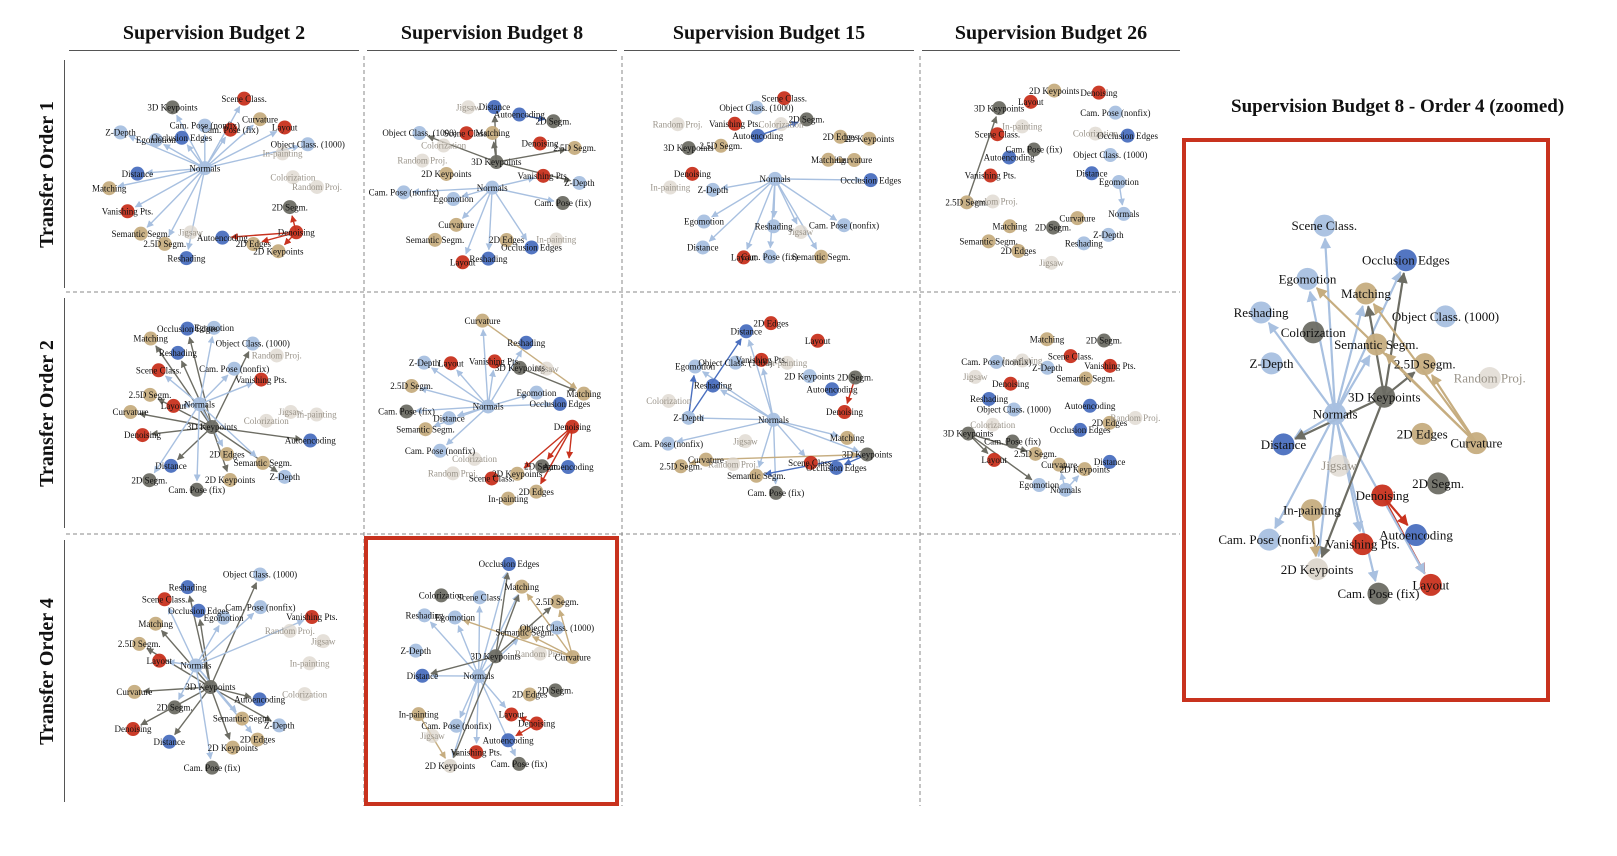 Image resolution: width=1617 pixels, height=856 pixels. Describe the element at coordinates (492, 33) in the screenshot. I see `column-title-budget-8: Supervision Budget 8` at that location.